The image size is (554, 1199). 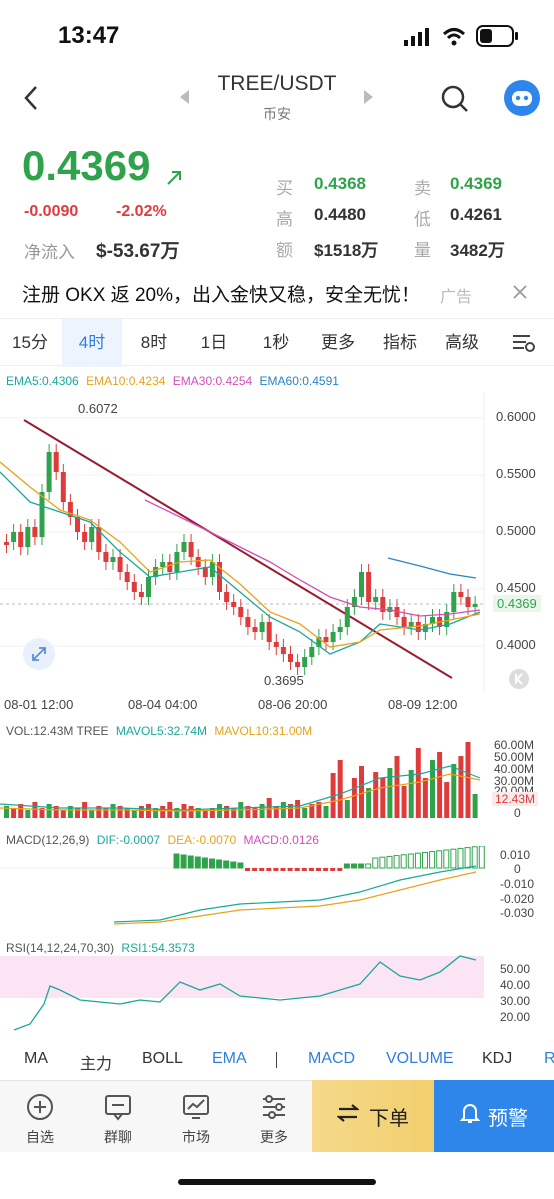 What do you see at coordinates (338, 342) in the screenshot?
I see `tab-more: 更多` at bounding box center [338, 342].